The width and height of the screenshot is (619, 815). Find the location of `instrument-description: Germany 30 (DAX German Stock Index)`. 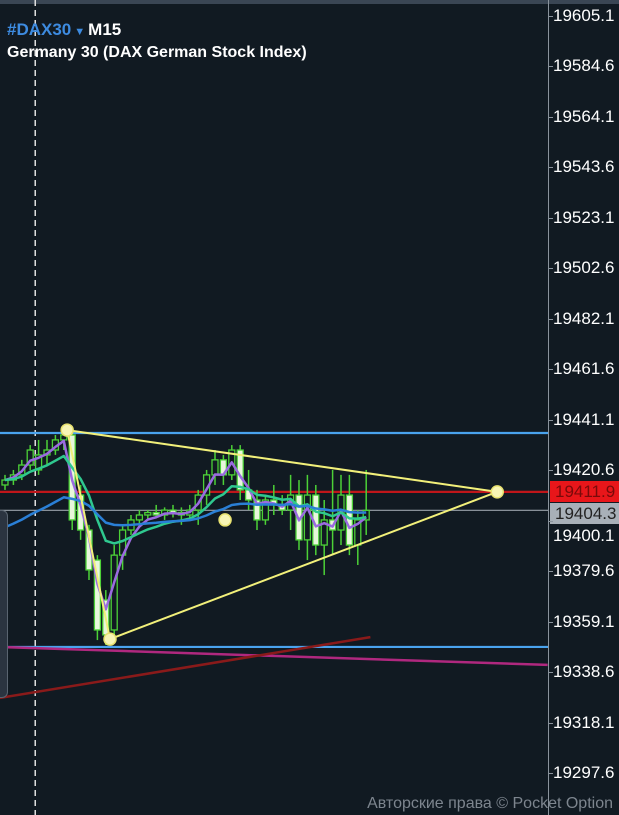

instrument-description: Germany 30 (DAX German Stock Index) is located at coordinates (157, 52).